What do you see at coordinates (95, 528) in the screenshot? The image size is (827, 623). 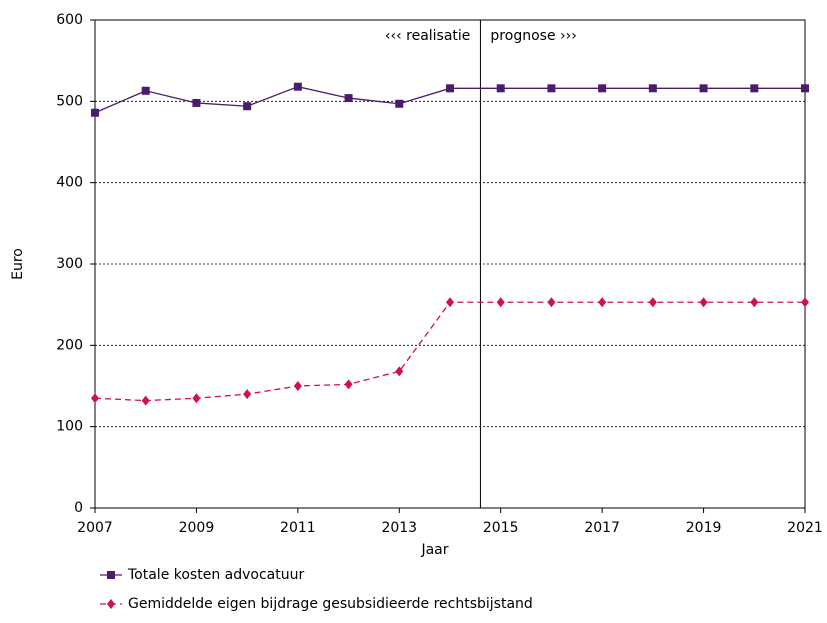 I see `x-tick-label: 2007` at bounding box center [95, 528].